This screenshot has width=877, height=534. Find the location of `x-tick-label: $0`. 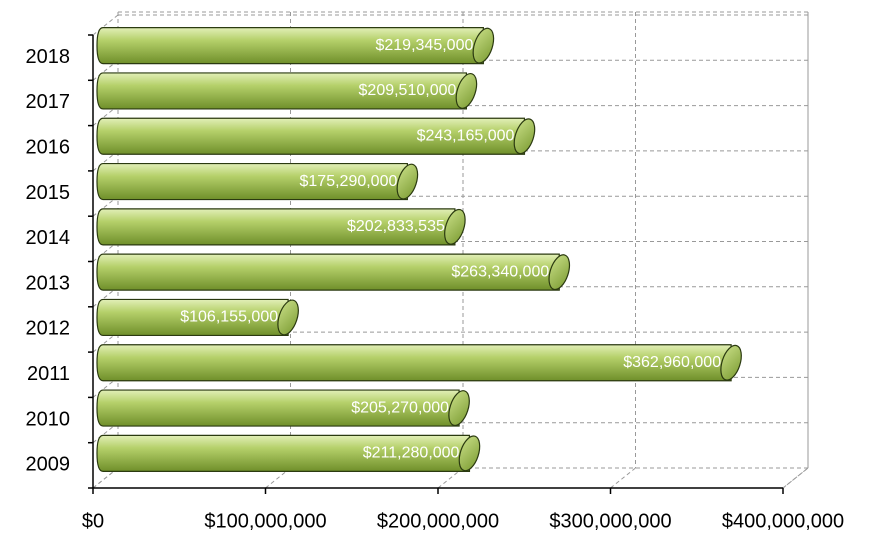

x-tick-label: $0 is located at coordinates (93, 521).